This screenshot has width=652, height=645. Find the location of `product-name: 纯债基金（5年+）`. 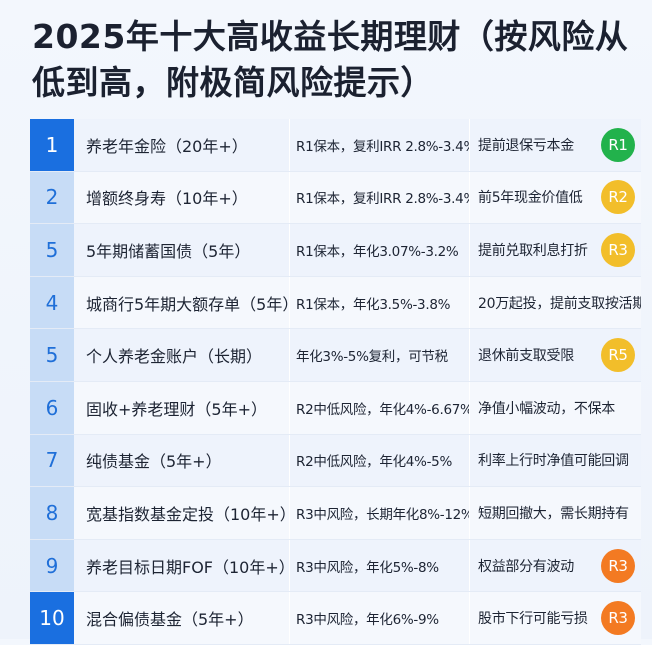

product-name: 纯债基金（5年+） is located at coordinates (182, 460).